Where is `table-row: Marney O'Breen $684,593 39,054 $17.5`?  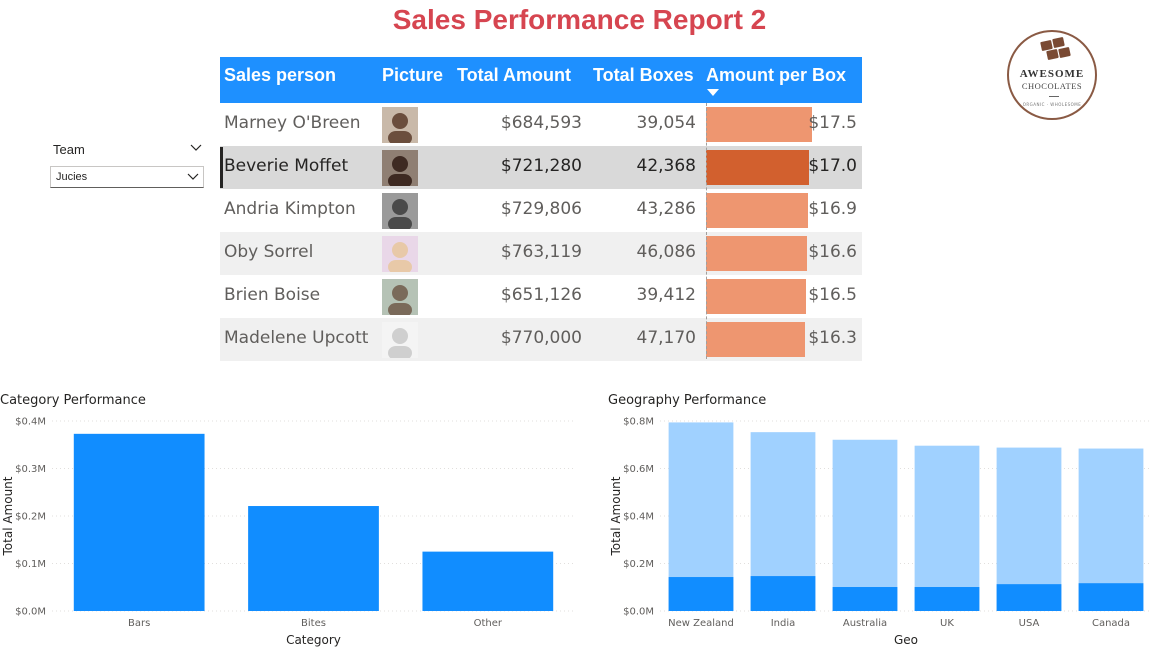 table-row: Marney O'Breen $684,593 39,054 $17.5 is located at coordinates (541, 124).